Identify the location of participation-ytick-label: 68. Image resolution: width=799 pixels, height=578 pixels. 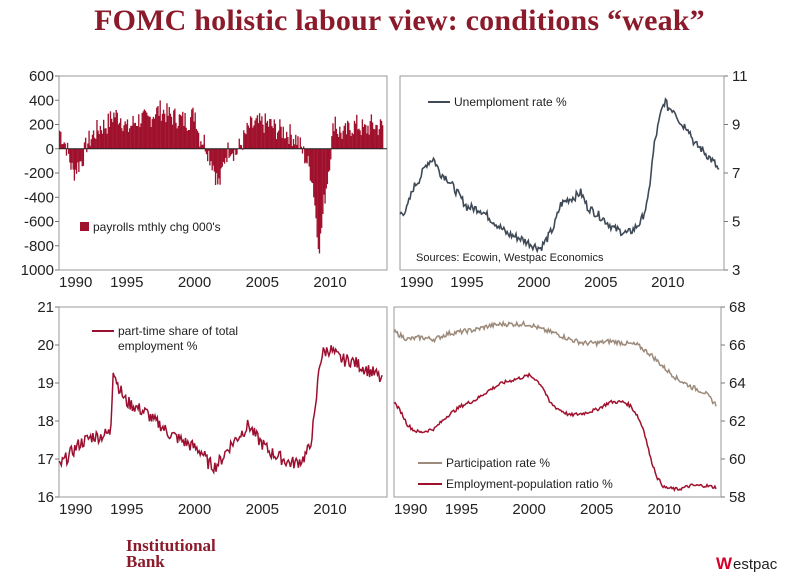
(737, 307).